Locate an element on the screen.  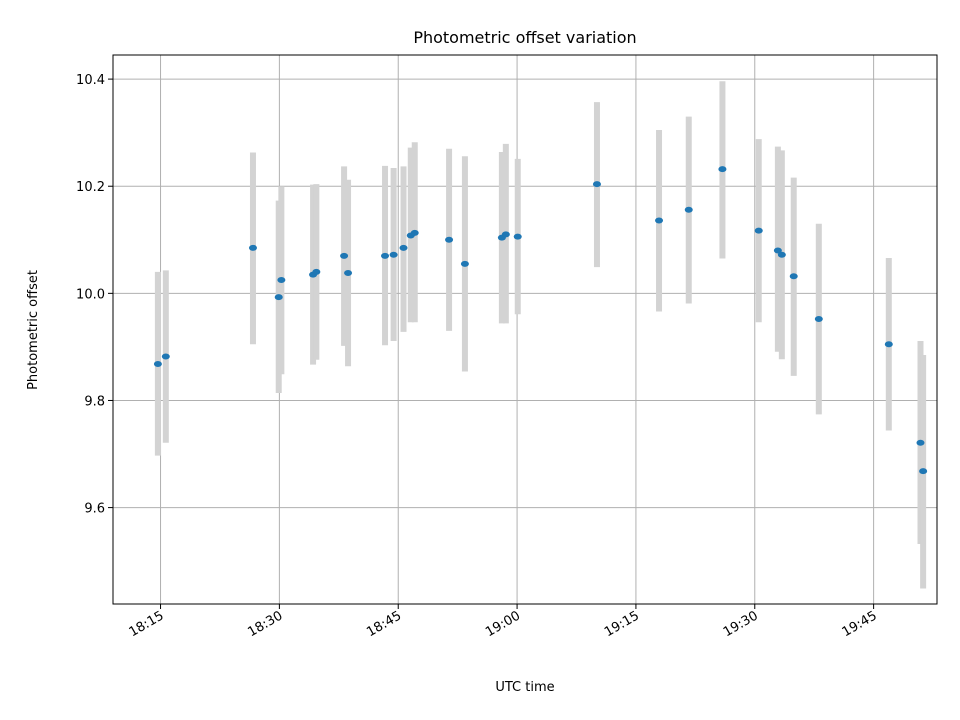
y-tick-label: 10.0 is located at coordinates (90, 294).